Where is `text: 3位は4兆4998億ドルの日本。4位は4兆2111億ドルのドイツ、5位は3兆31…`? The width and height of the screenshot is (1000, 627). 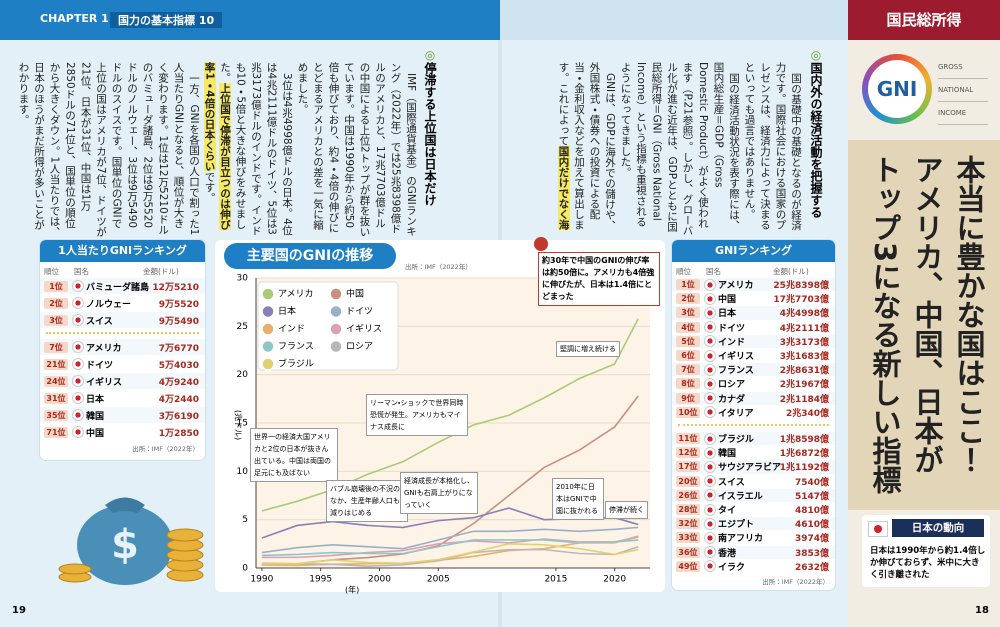 text: 3位は4兆4998億ドルの日本。4位は4兆2111億ドルのドイツ、5位は3兆31… is located at coordinates (256, 149).